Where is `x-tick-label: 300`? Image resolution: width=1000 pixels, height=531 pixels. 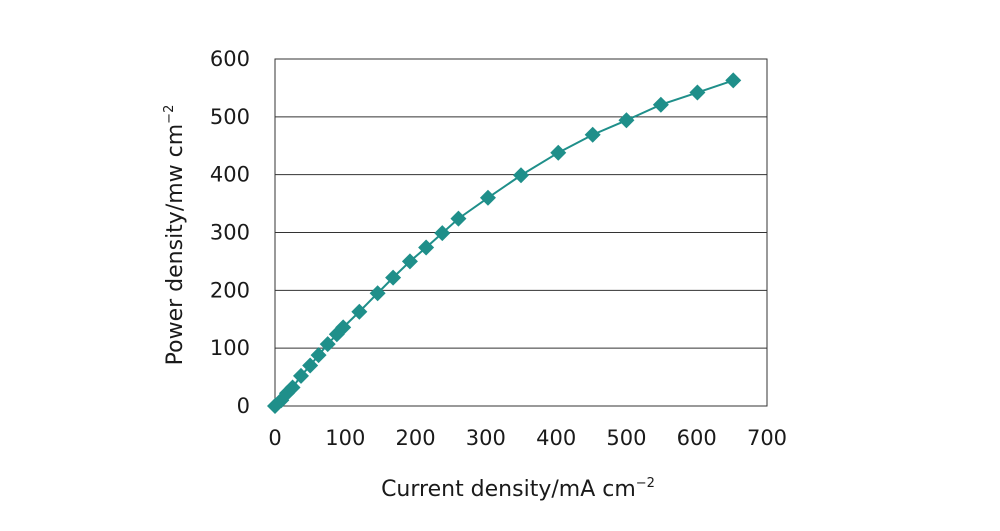 x-tick-label: 300 is located at coordinates (486, 438).